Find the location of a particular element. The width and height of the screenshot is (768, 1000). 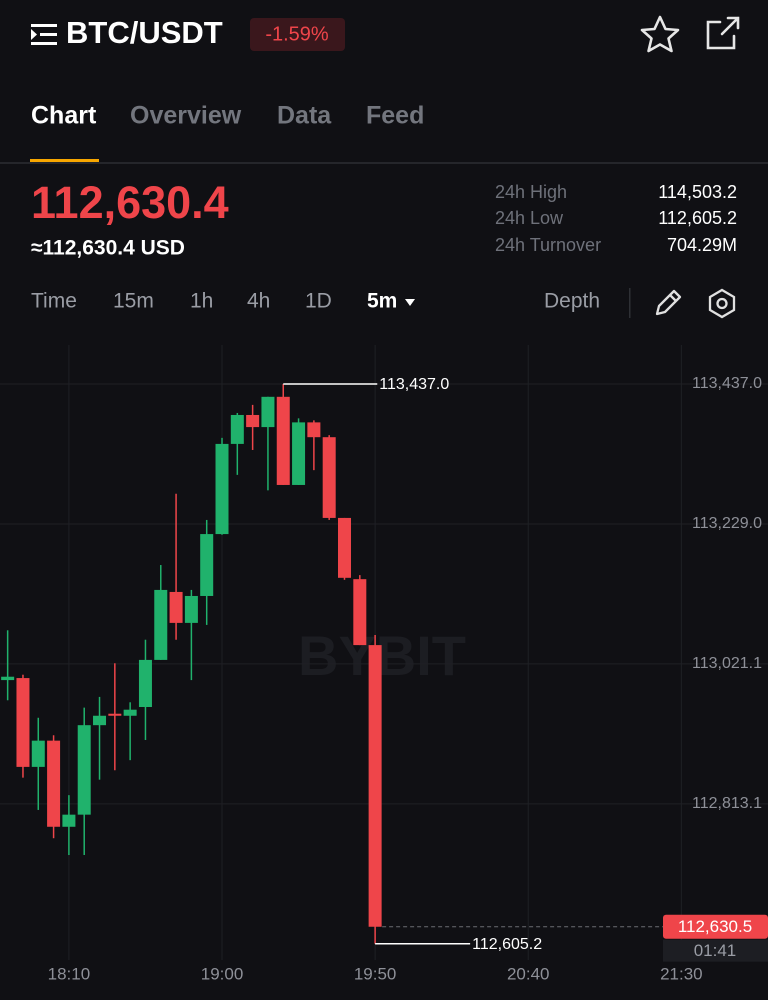

price-tag-label: 112,630.5 is located at coordinates (715, 926).